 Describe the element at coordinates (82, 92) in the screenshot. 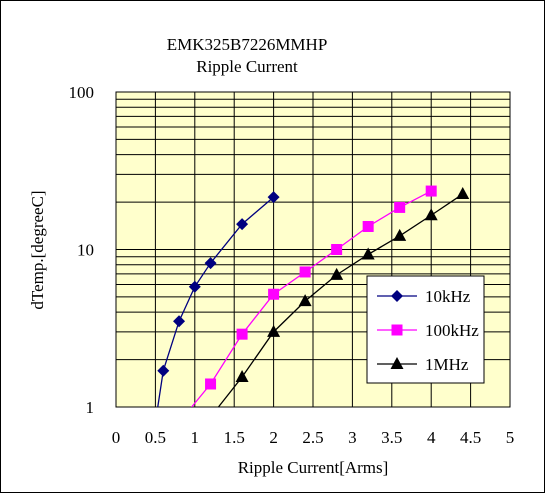

I see `y-tick-label: 100` at that location.